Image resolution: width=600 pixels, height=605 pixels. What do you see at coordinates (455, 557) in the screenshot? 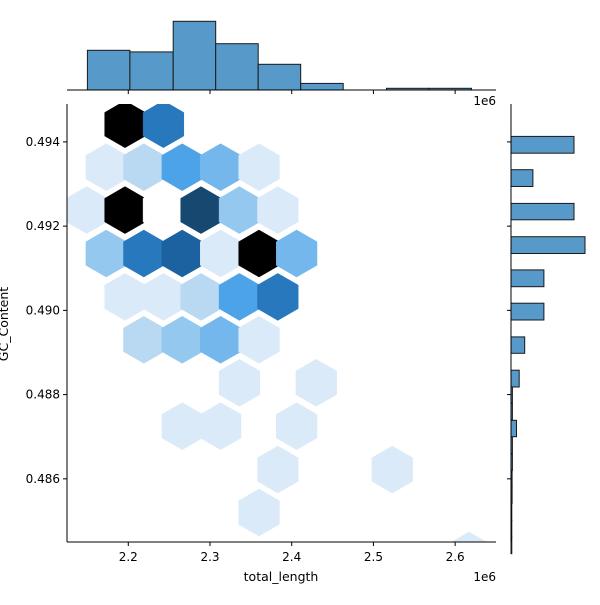
I see `x-tick-label-4: 2.6` at bounding box center [455, 557].